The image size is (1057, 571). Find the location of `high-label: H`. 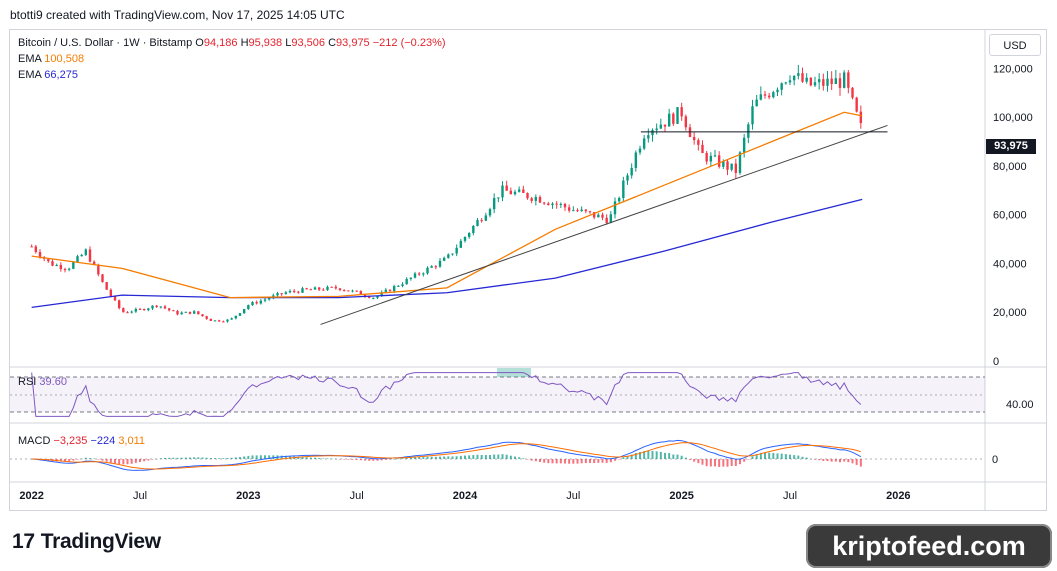

high-label: H is located at coordinates (244, 43).